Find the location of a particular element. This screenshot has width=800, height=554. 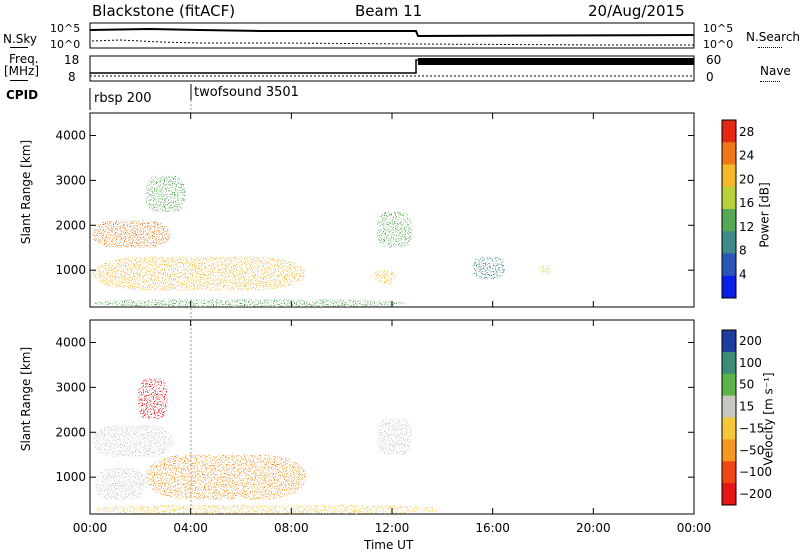

x-tick-label-3: 12:00 is located at coordinates (392, 528).